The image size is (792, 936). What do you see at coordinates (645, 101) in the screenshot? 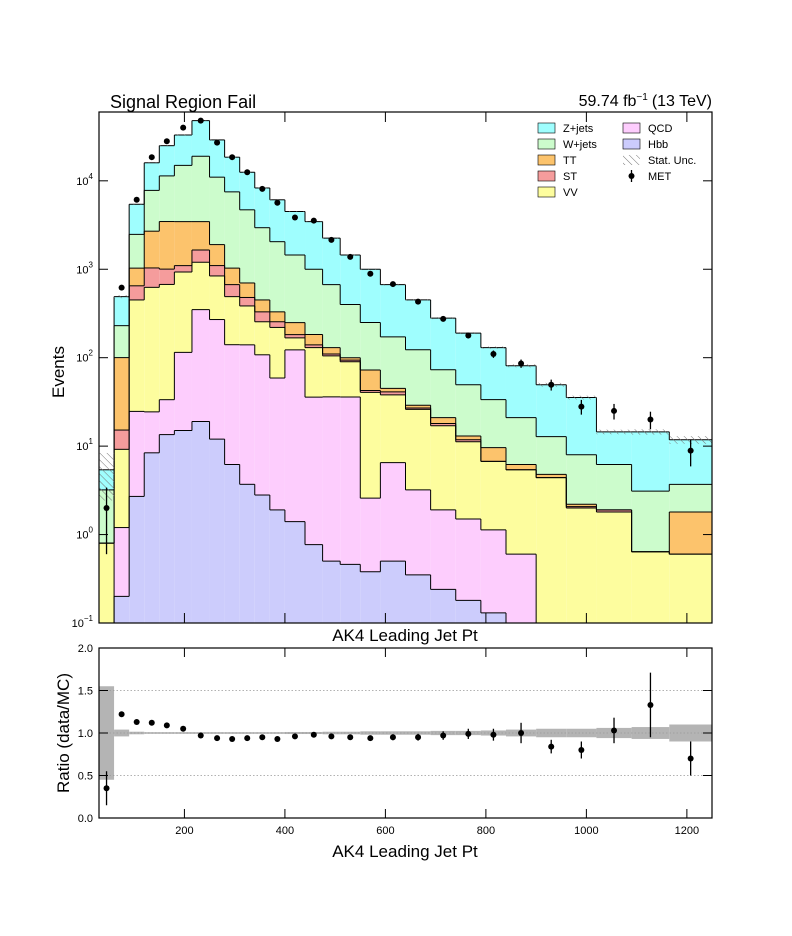
I see `lumi-label: 59.74 fb−1 (13 TeV)` at bounding box center [645, 101].